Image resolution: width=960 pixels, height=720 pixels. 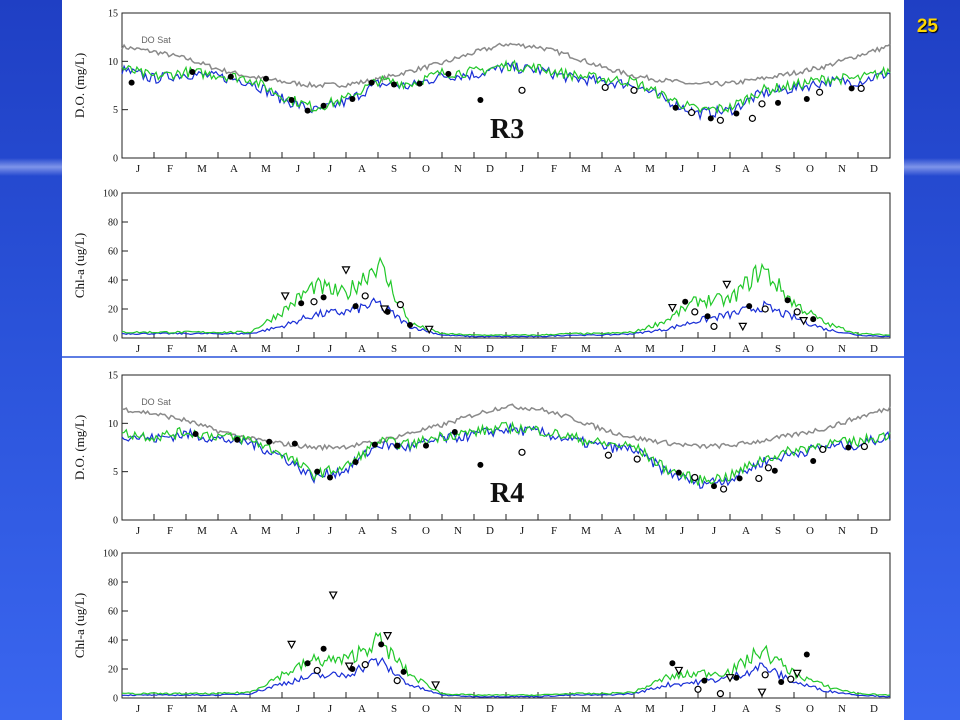 I want to click on r4-chla-month-label: F, so click(x=170, y=709).